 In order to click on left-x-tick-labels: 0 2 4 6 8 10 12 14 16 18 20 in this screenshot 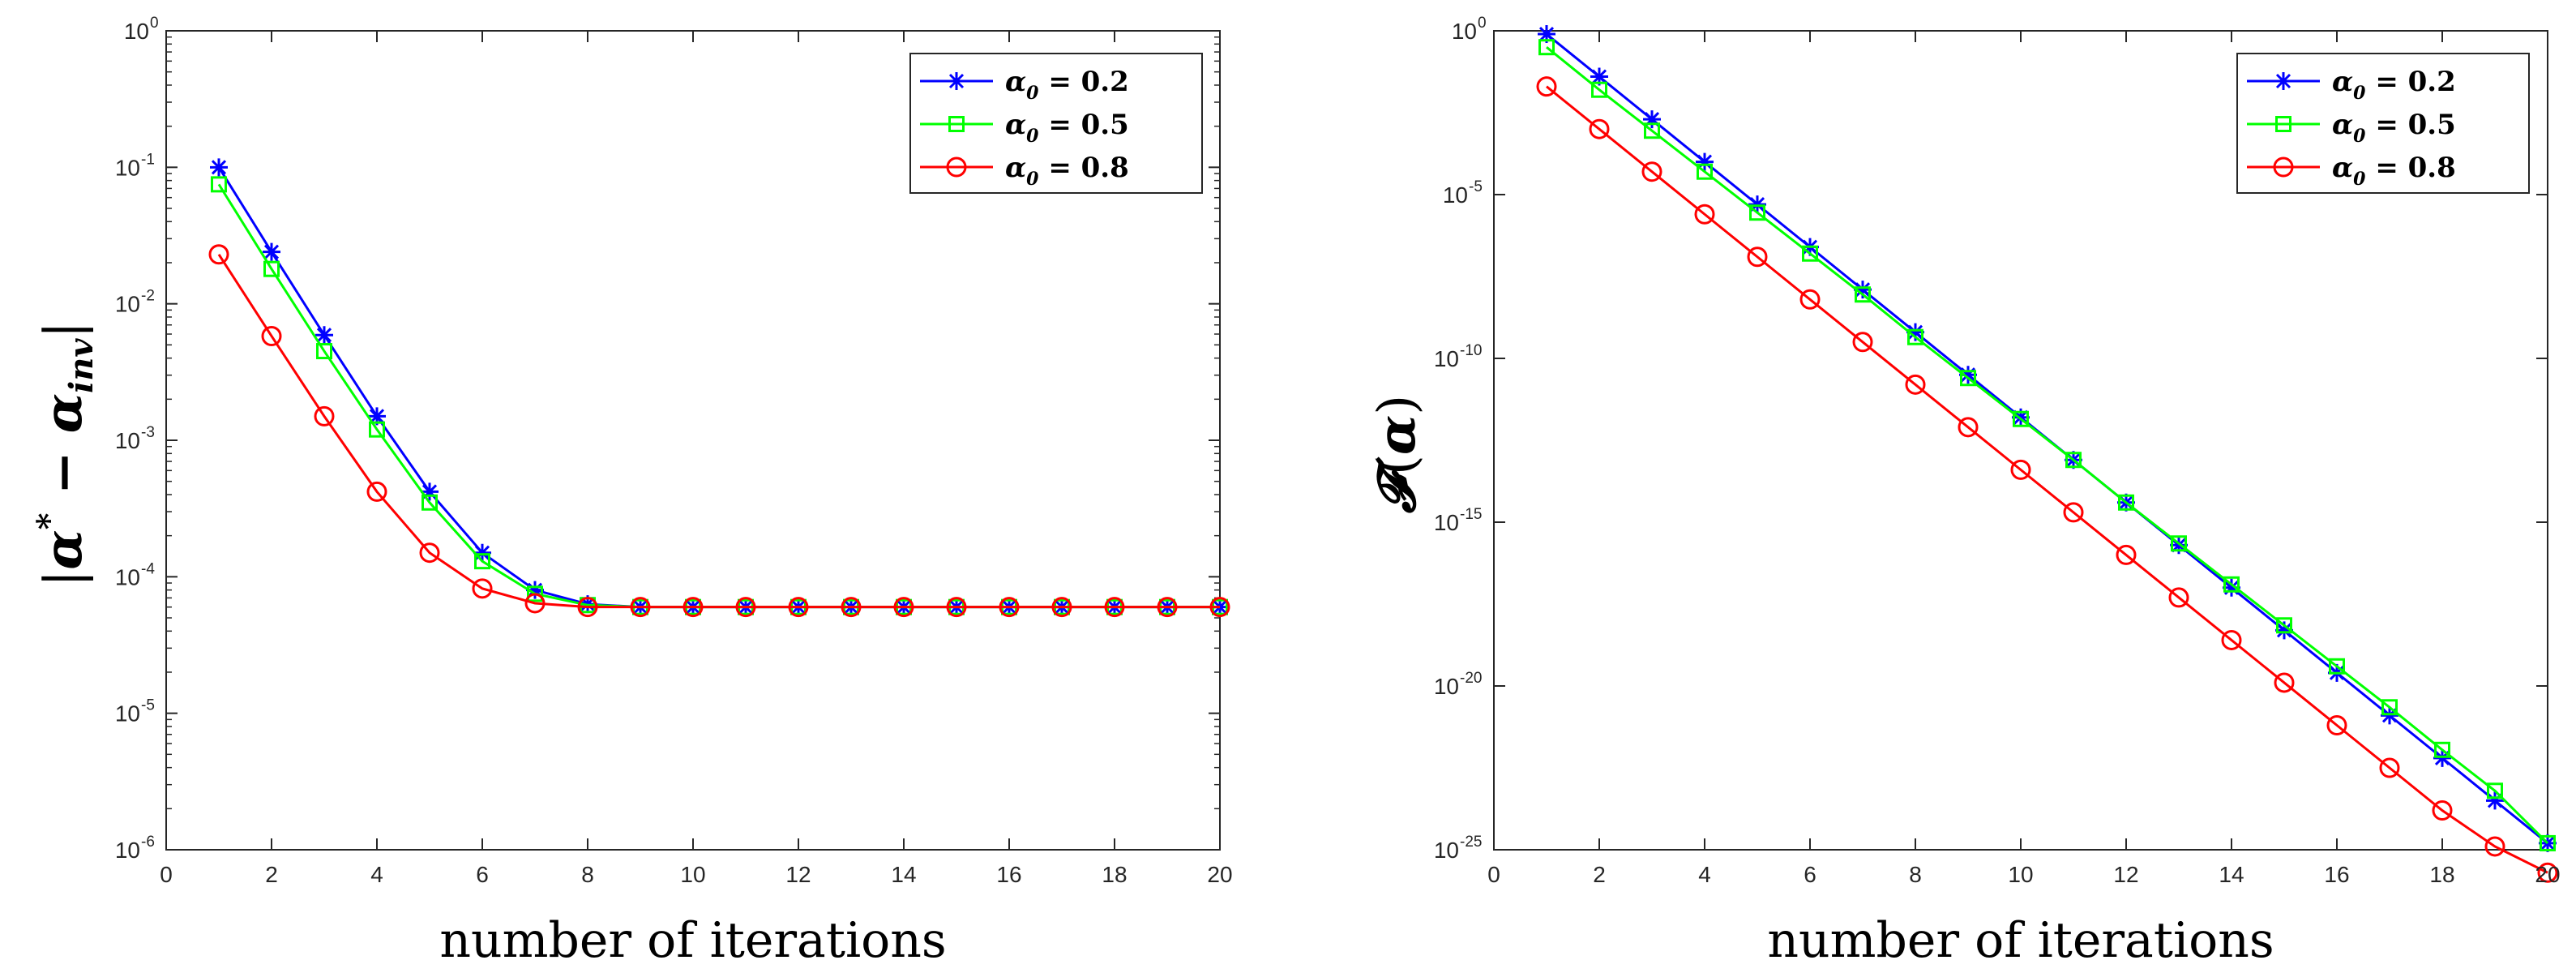, I will do `click(696, 874)`.